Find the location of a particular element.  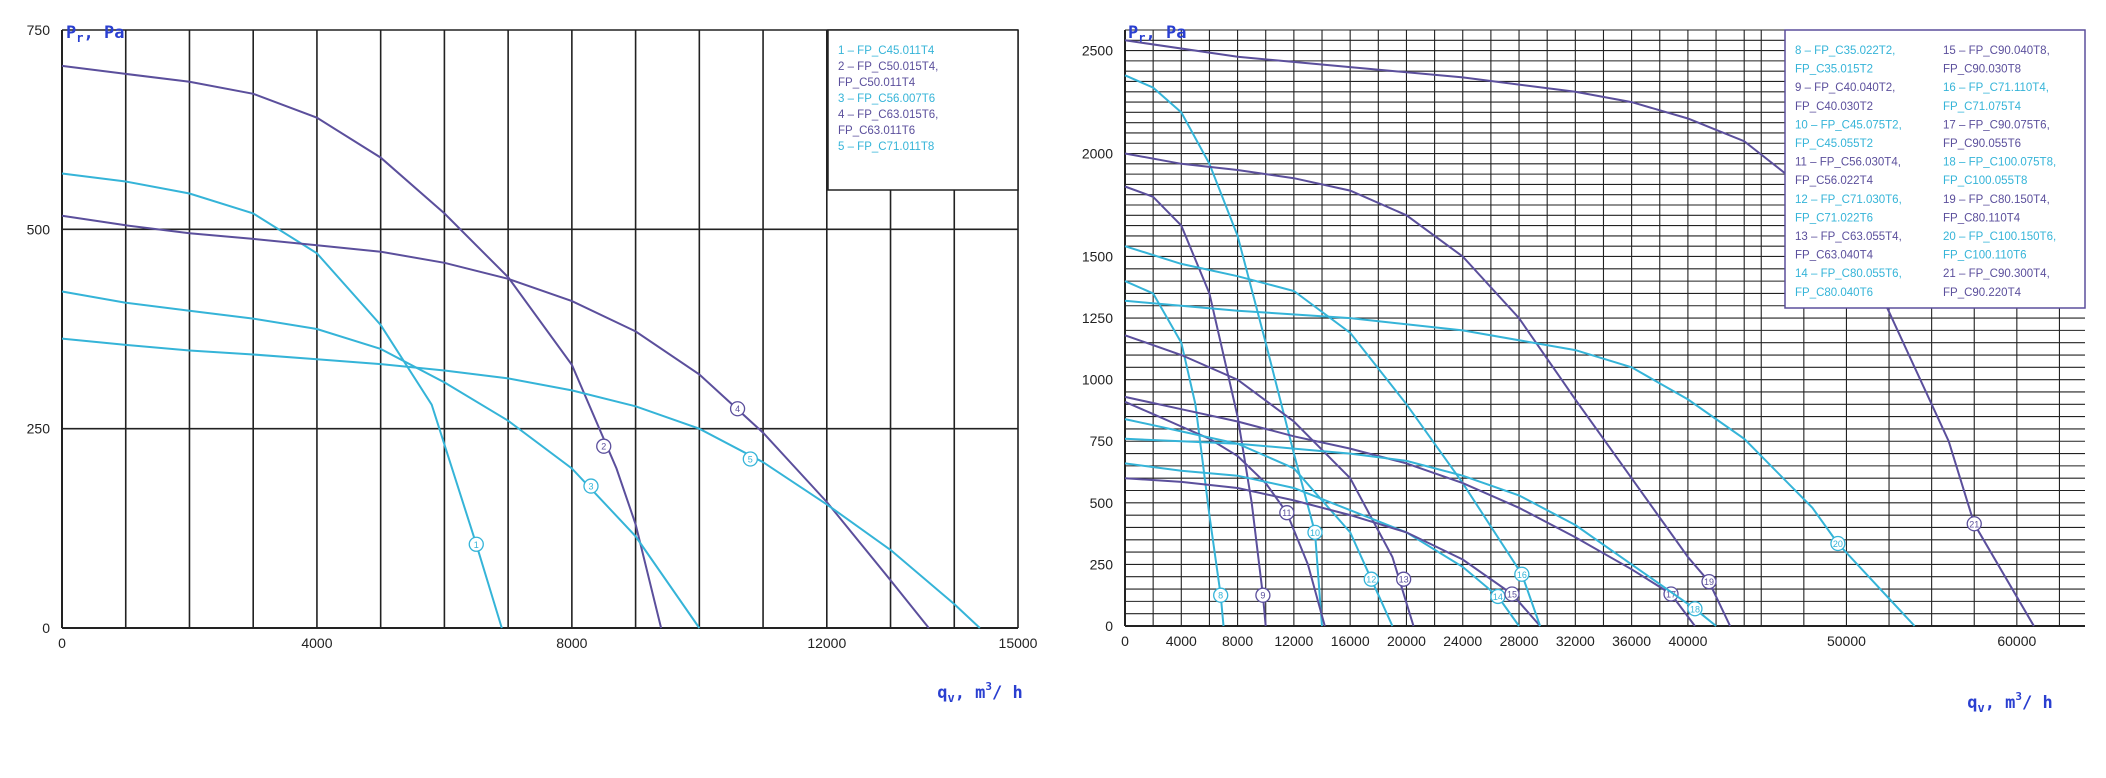

y-tick-label: 2500 is located at coordinates (1097, 51).